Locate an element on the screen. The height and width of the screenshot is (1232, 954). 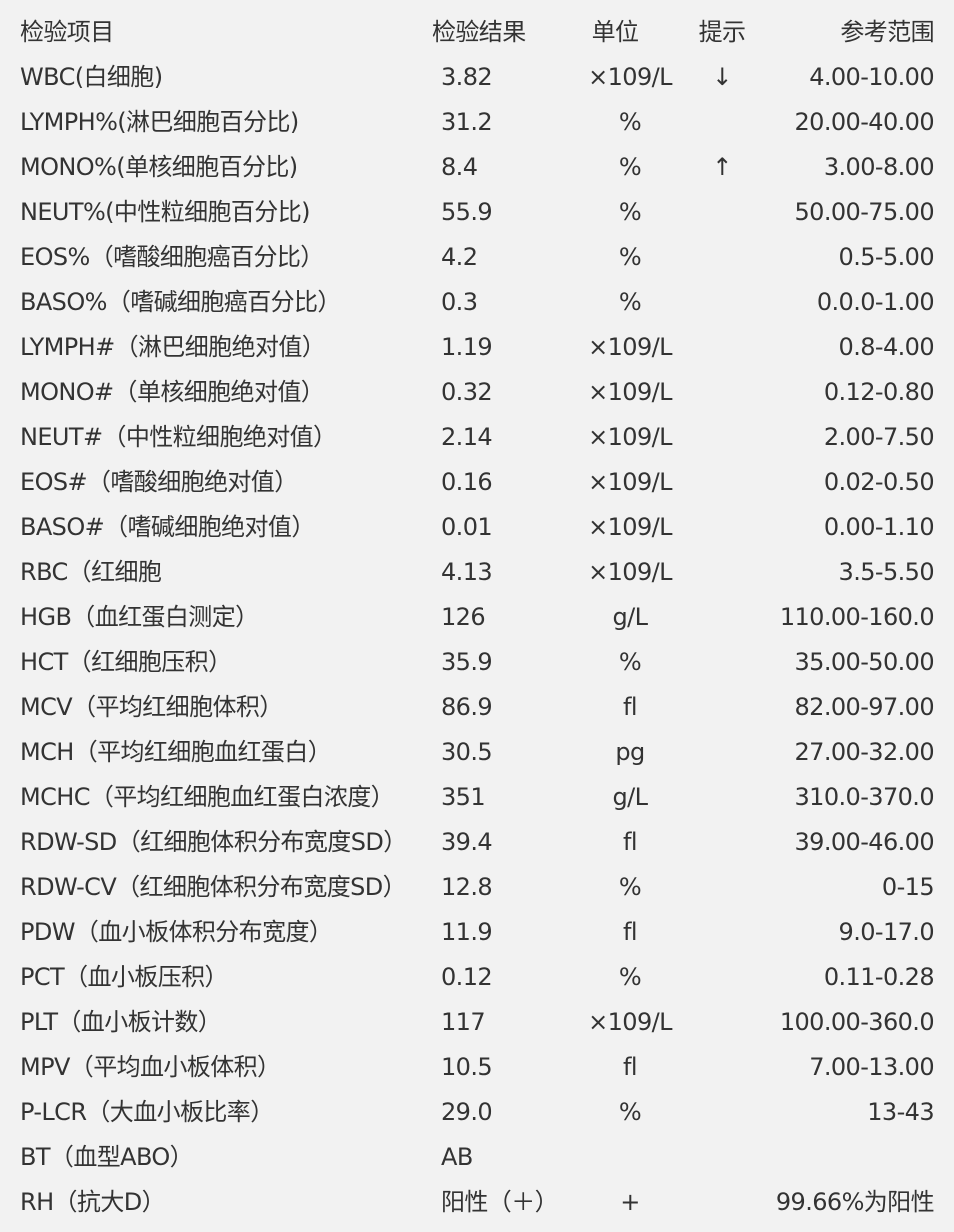
item-unit is located at coordinates (630, 1157).